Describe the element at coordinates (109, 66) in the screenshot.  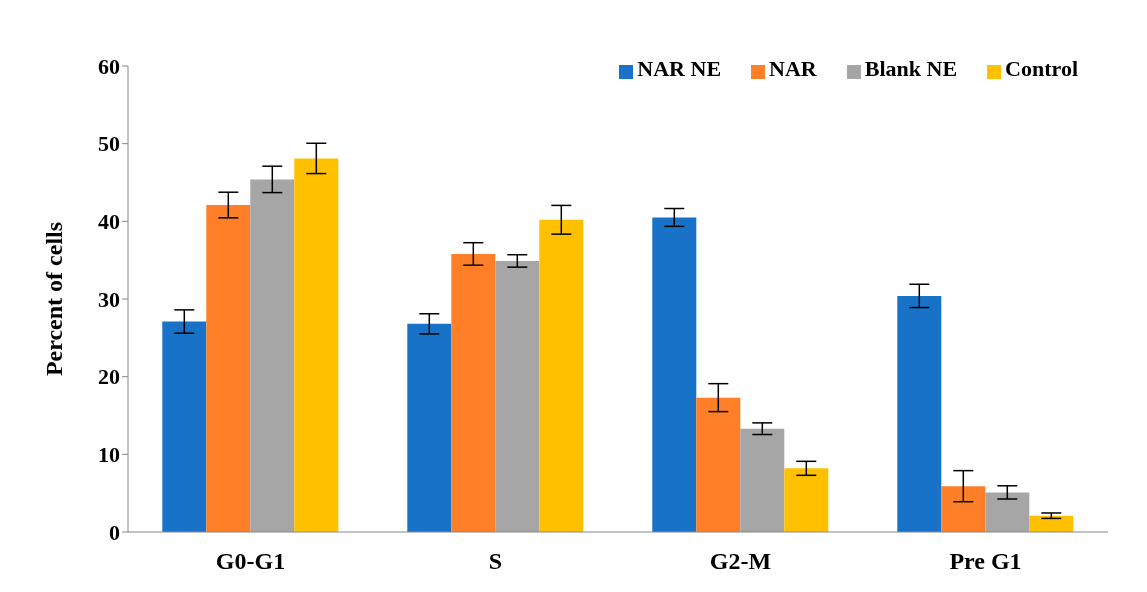
I see `y-tick-label: 60` at that location.